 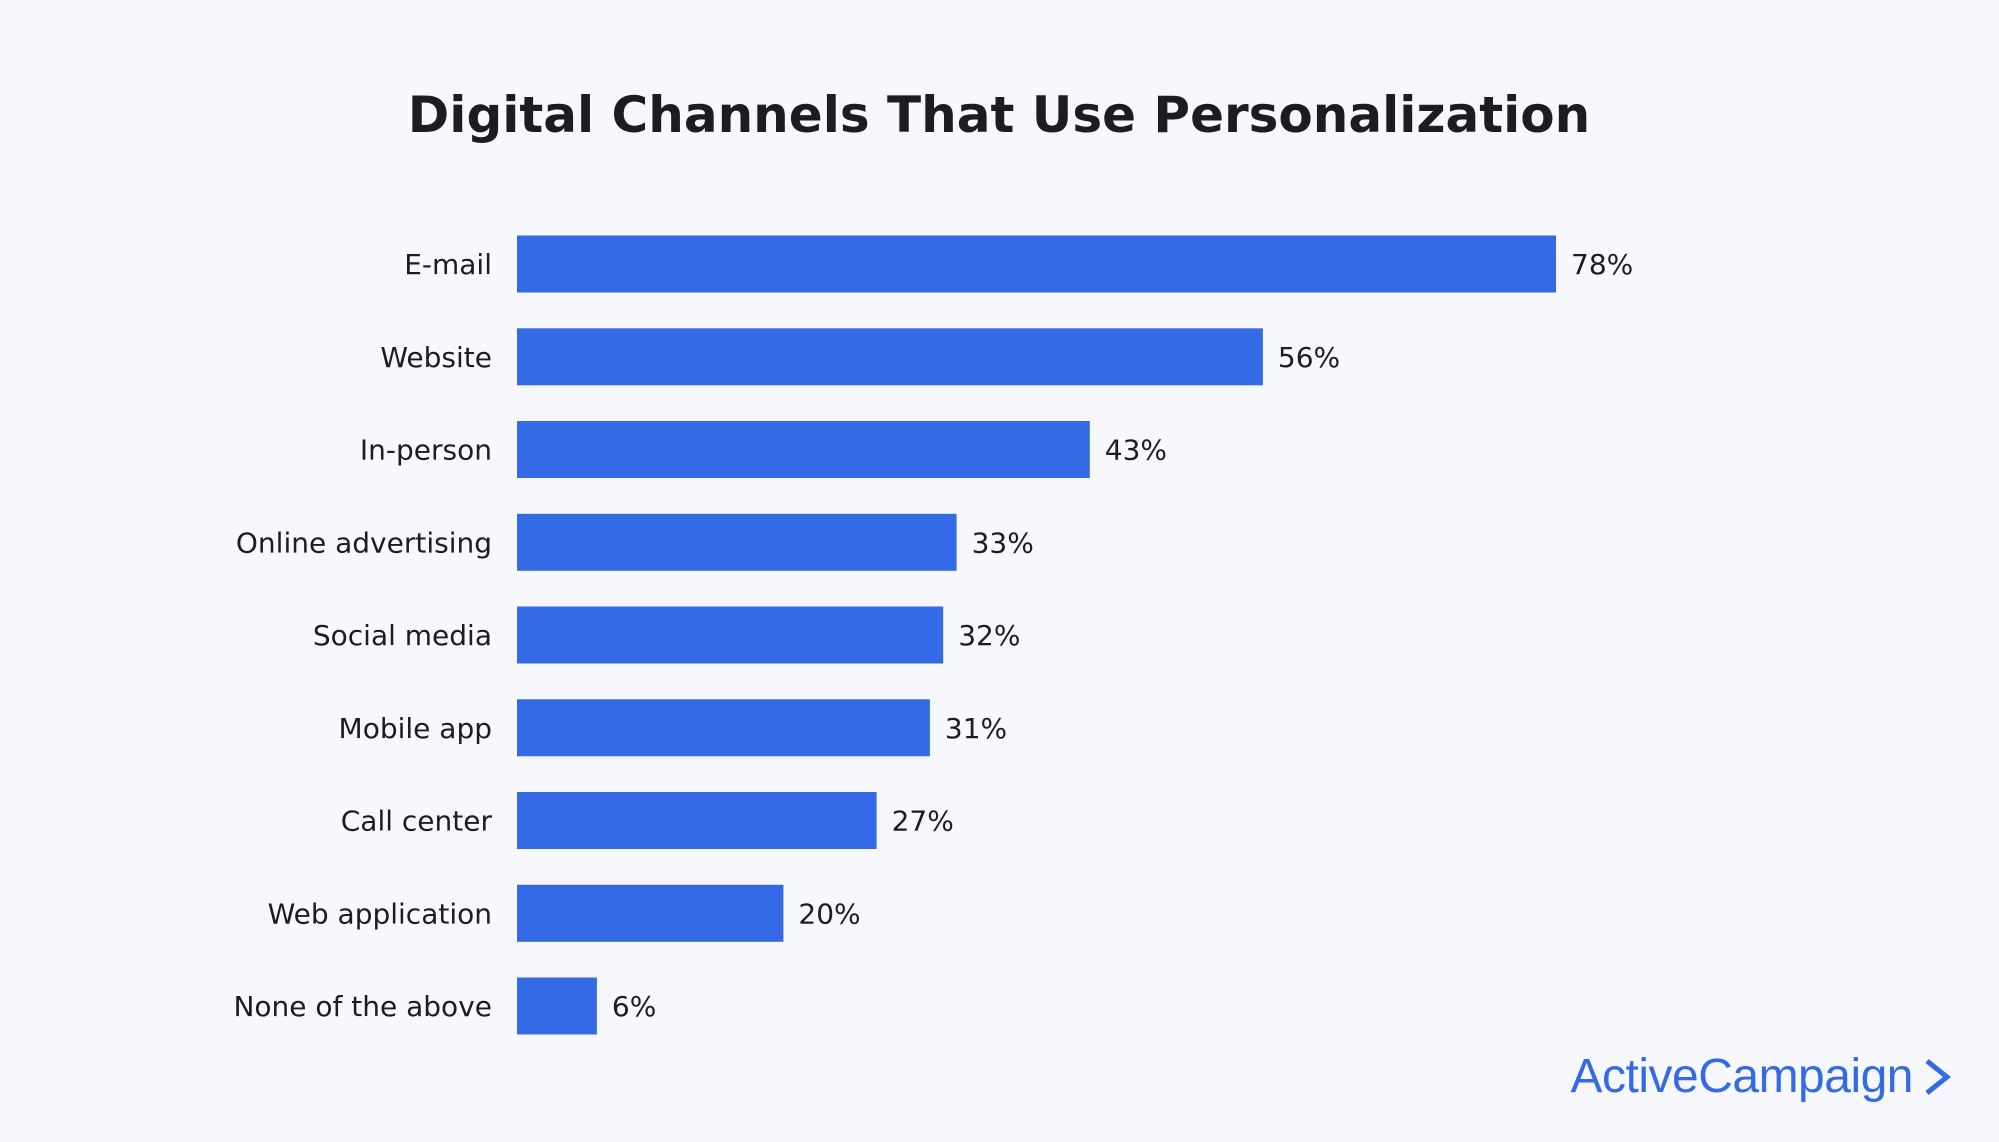 What do you see at coordinates (436, 357) in the screenshot?
I see `category-label: Website` at bounding box center [436, 357].